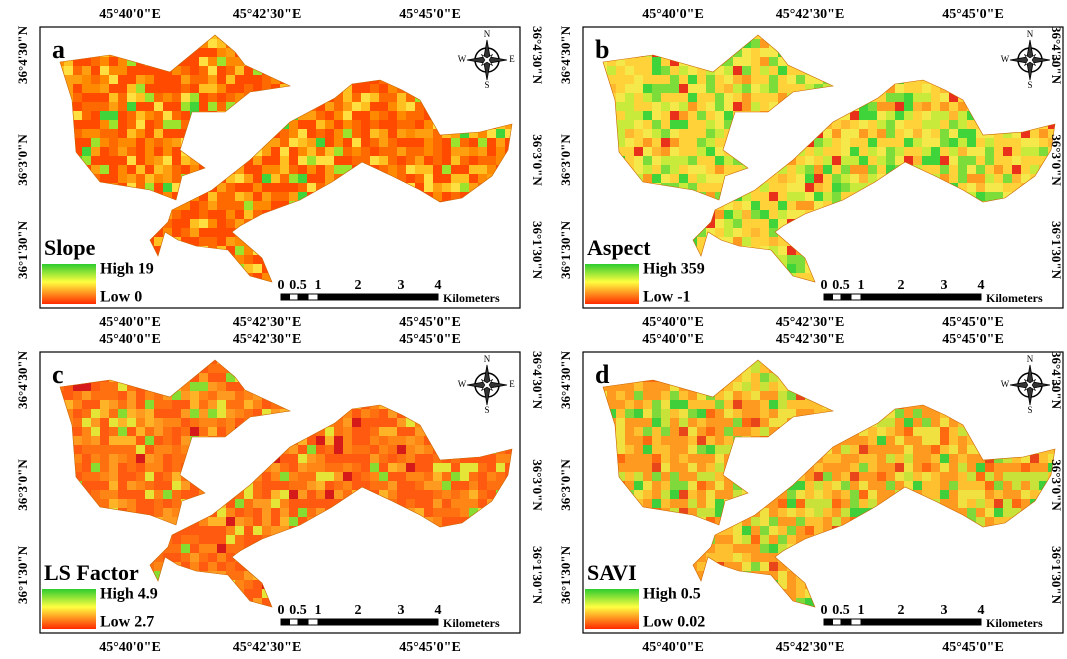 This screenshot has height=659, width=1067. Describe the element at coordinates (58, 374) in the screenshot. I see `panel-letter: c` at that location.